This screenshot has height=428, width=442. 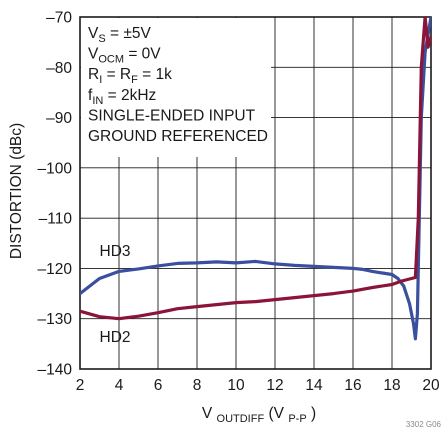 What do you see at coordinates (313, 413) in the screenshot?
I see `x-axis-title-unit-close: )` at bounding box center [313, 413].